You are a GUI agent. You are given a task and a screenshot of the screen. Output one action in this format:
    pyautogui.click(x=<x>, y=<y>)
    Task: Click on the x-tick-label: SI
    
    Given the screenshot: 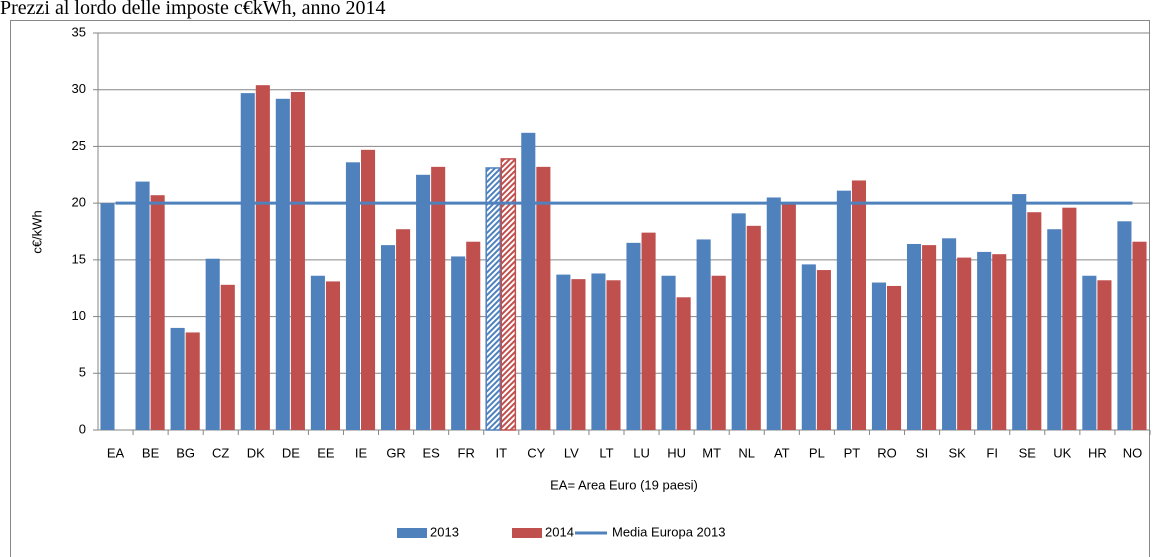 What is the action you would take?
    pyautogui.click(x=922, y=452)
    